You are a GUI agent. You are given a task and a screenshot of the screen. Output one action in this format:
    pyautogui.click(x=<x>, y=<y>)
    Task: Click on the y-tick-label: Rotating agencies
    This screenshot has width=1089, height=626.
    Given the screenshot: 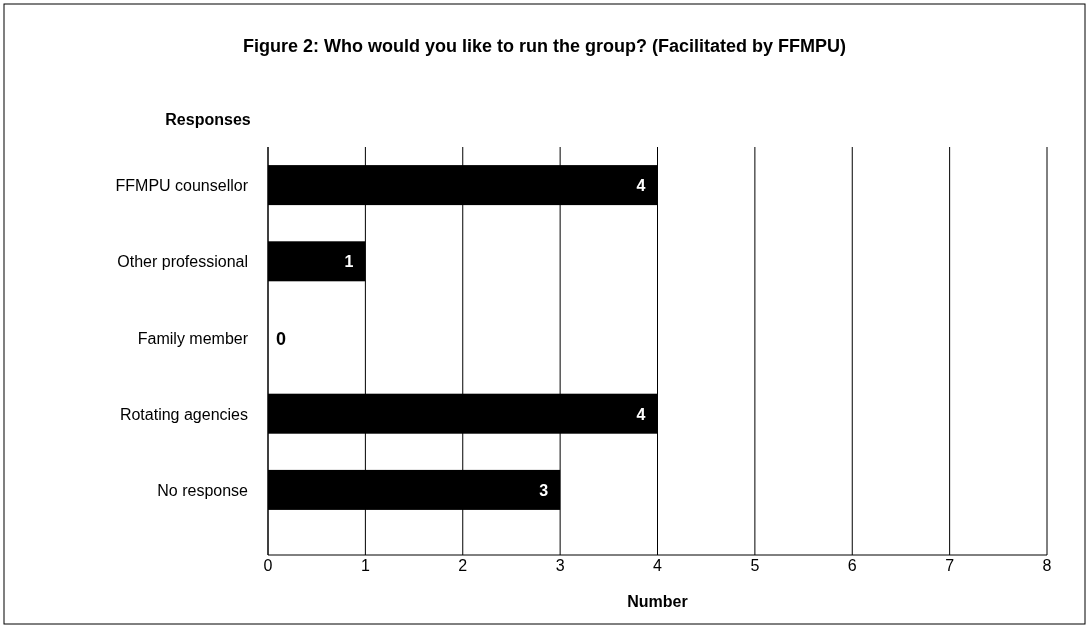 What is the action you would take?
    pyautogui.click(x=183, y=414)
    